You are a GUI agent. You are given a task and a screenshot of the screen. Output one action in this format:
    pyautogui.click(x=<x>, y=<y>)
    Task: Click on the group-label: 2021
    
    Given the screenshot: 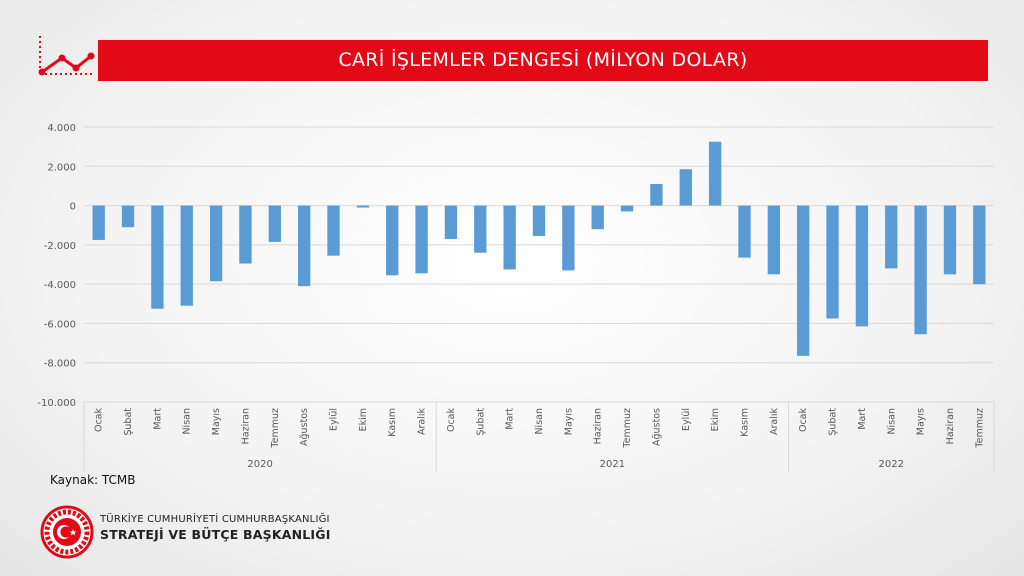 What is the action you would take?
    pyautogui.click(x=612, y=464)
    